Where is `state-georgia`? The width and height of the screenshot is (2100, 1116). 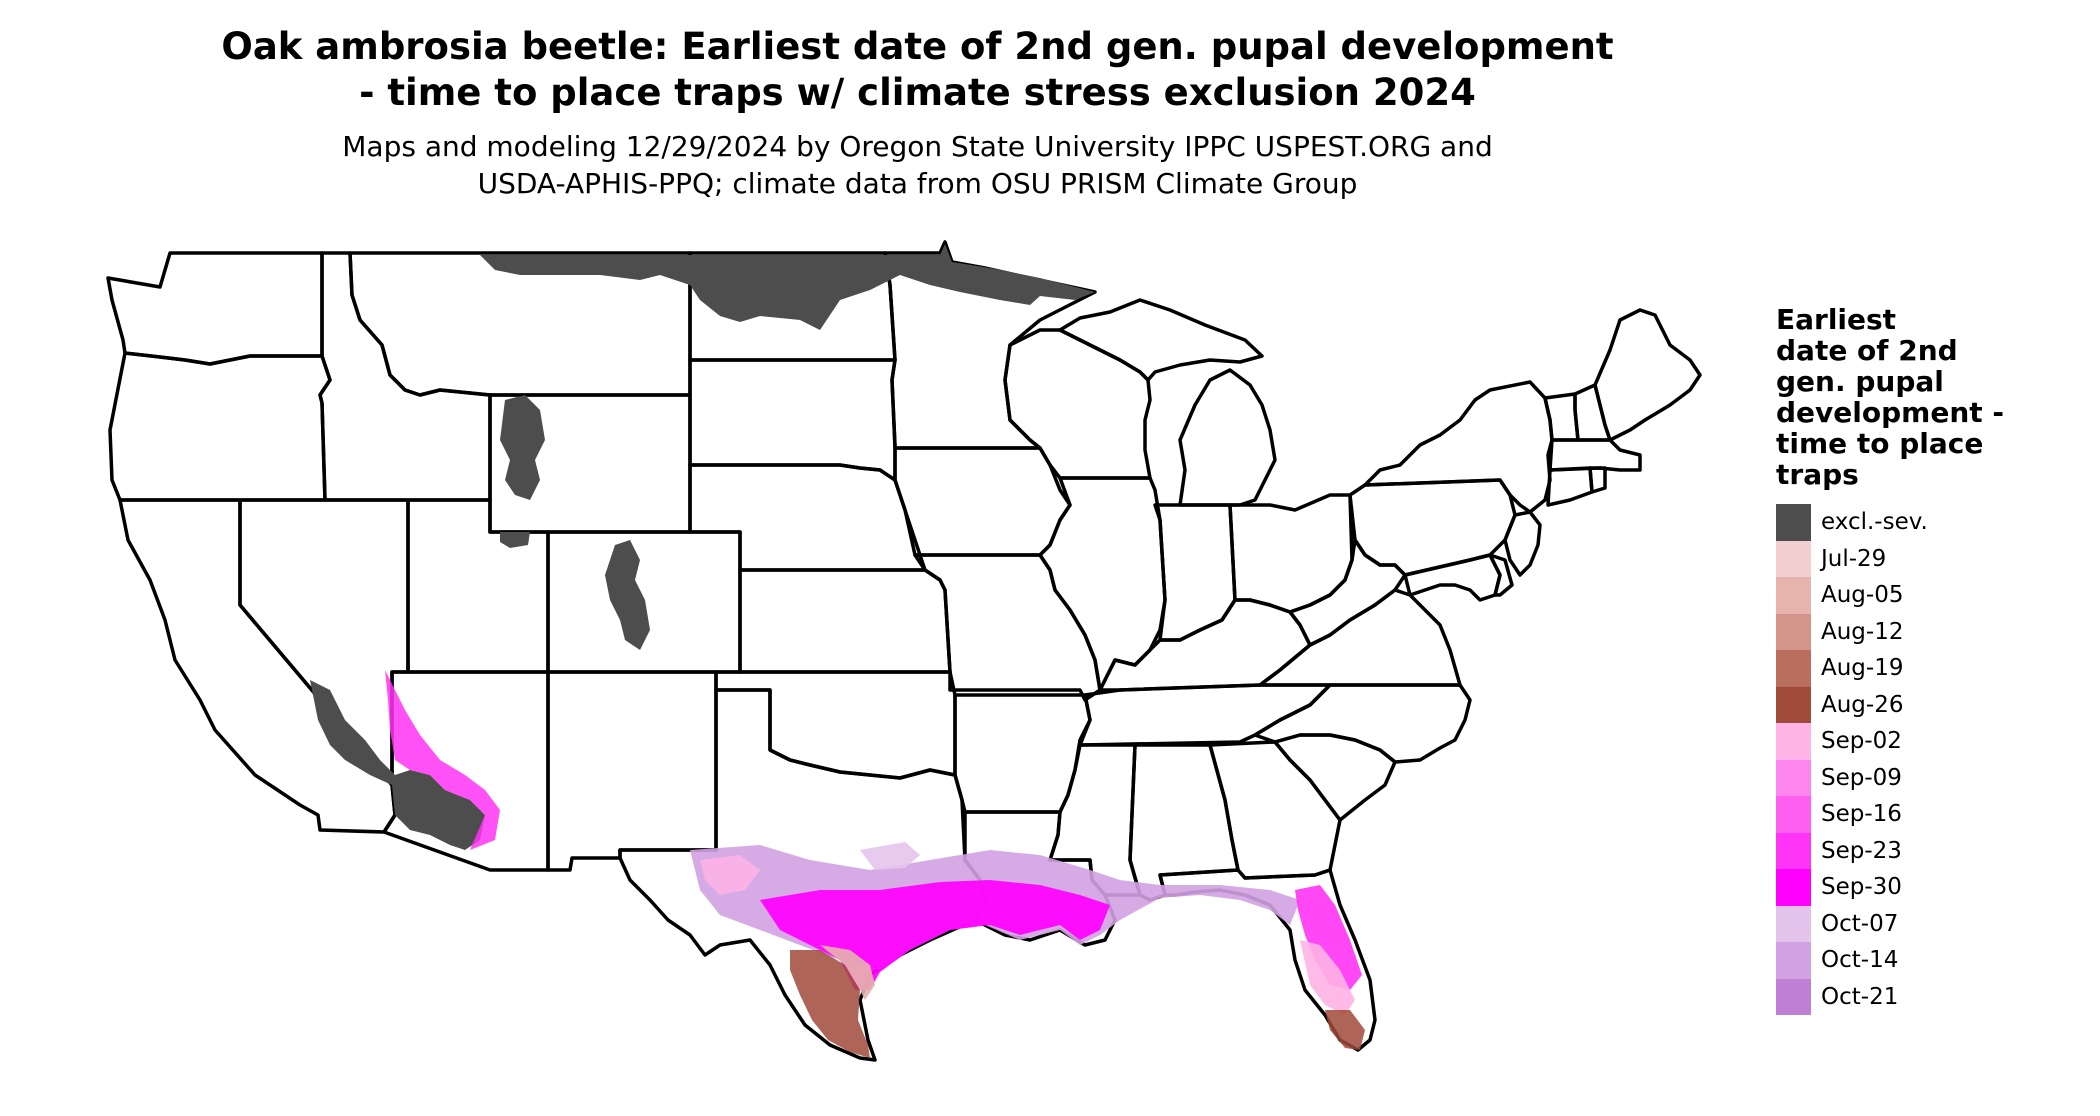 state-georgia is located at coordinates (1275, 810).